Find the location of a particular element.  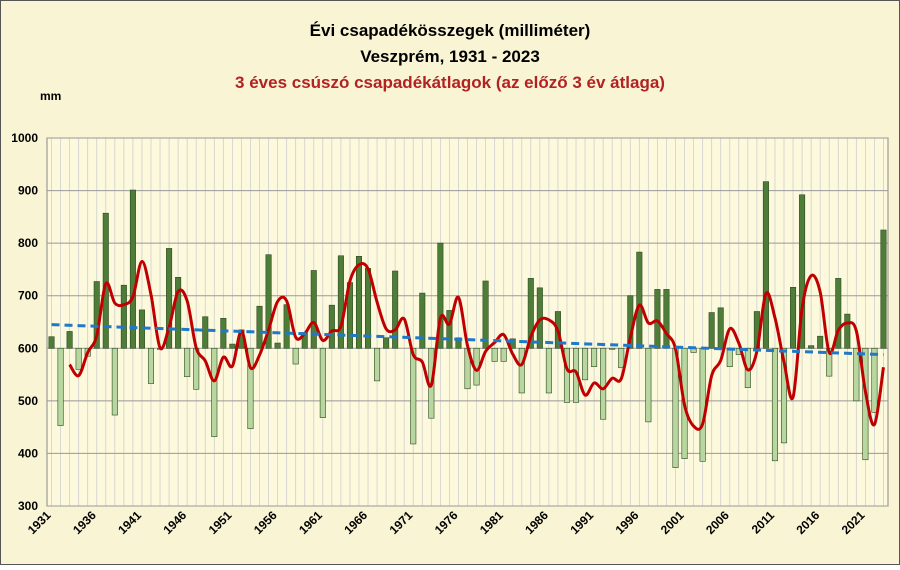

chart-subtitle: Veszprém, 1931 - 2023 is located at coordinates (450, 56).